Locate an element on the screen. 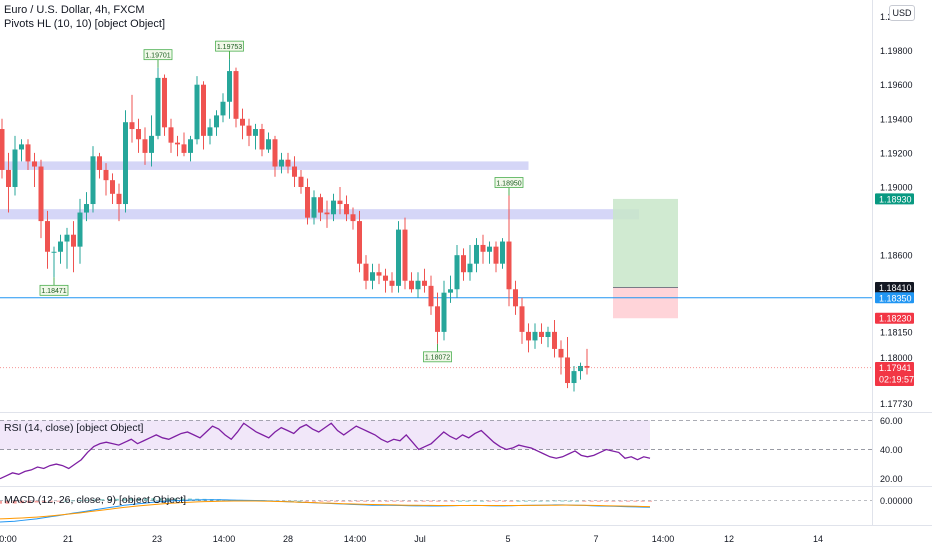  price-label: 1.17941 is located at coordinates (895, 368).